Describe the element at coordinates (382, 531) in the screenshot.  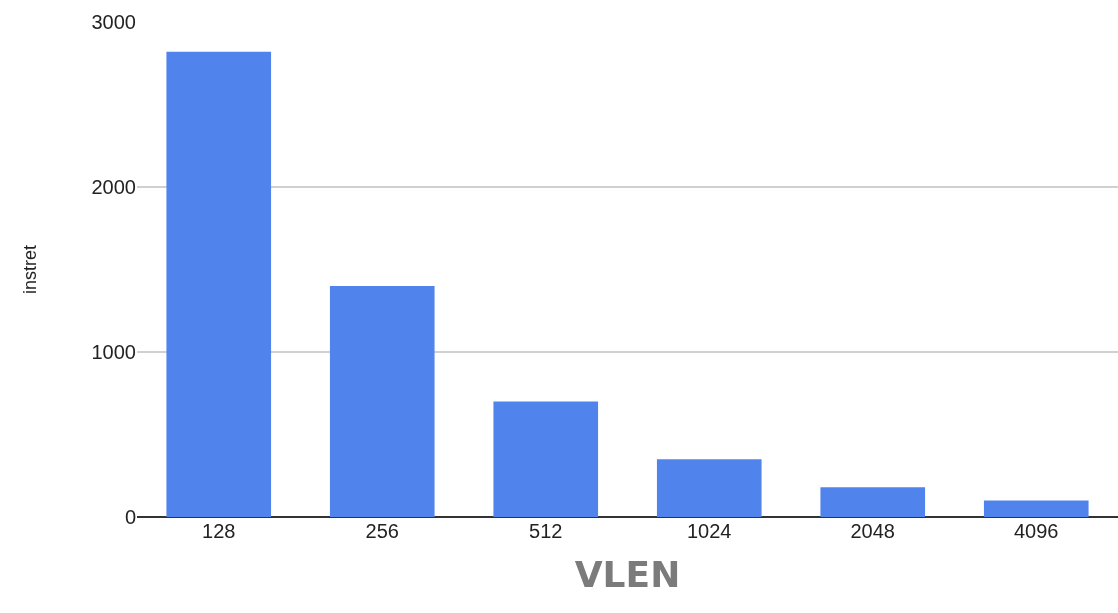
I see `x-tick-label: 256` at that location.